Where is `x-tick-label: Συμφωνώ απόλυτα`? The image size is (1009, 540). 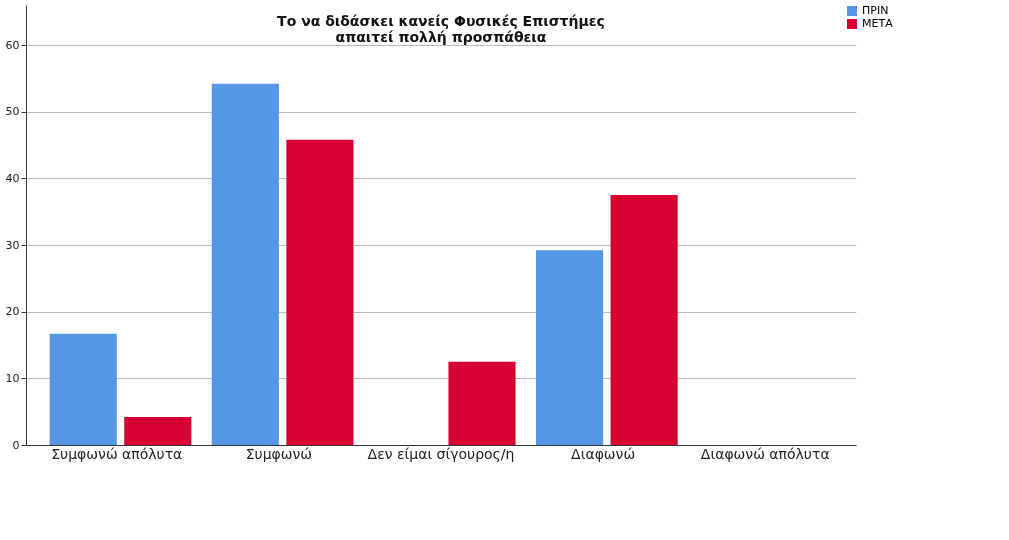 x-tick-label: Συμφωνώ απόλυτα is located at coordinates (117, 453).